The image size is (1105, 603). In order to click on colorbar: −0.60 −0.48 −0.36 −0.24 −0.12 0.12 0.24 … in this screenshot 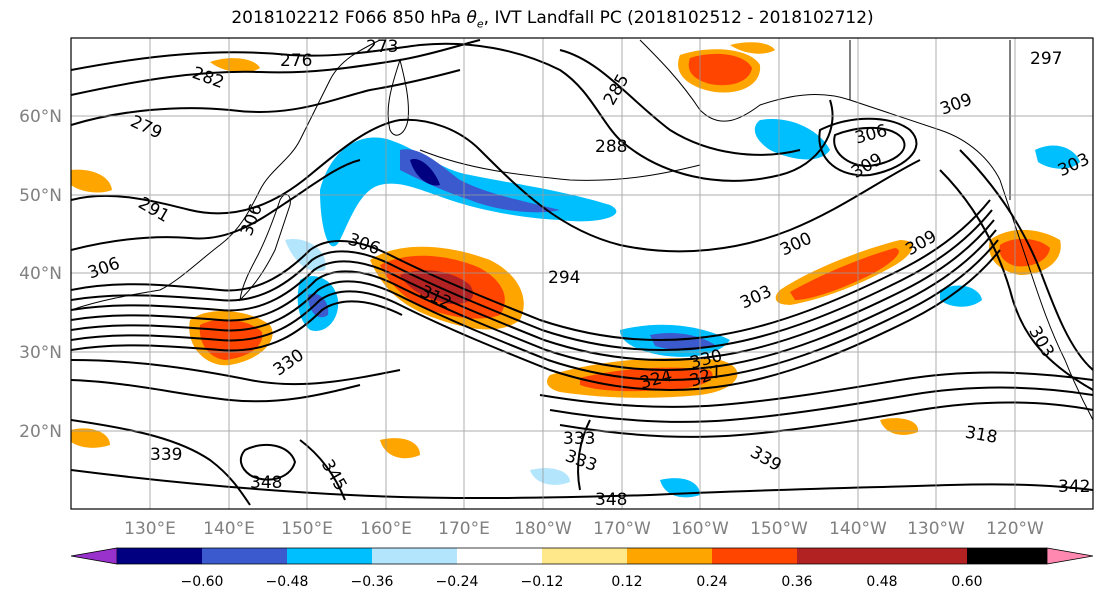, I will do `click(582, 568)`.